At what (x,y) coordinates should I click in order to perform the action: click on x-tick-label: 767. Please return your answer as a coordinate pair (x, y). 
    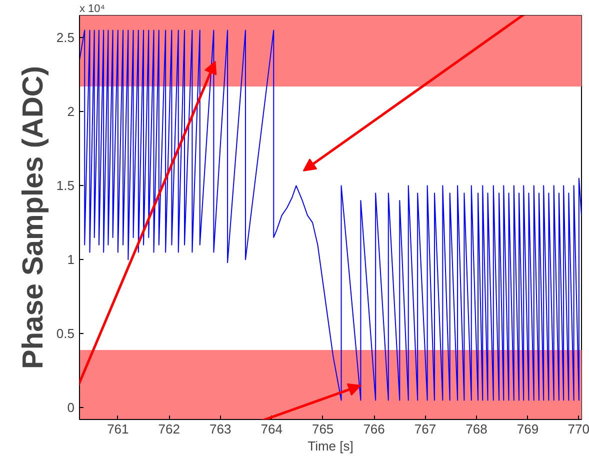
    Looking at the image, I should click on (425, 429).